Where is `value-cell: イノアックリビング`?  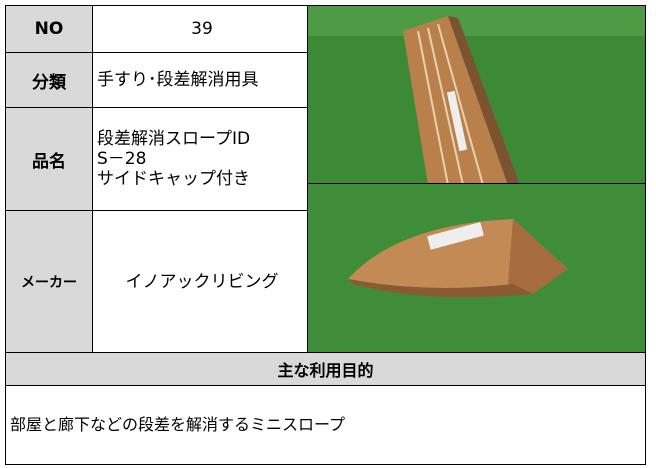 value-cell: イノアックリビング is located at coordinates (200, 281).